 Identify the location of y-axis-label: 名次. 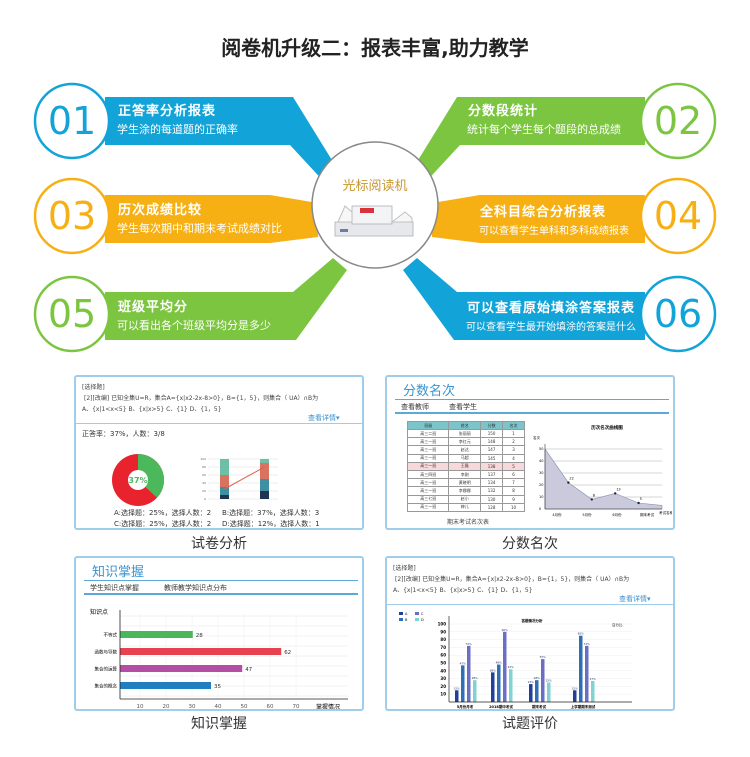
(537, 437).